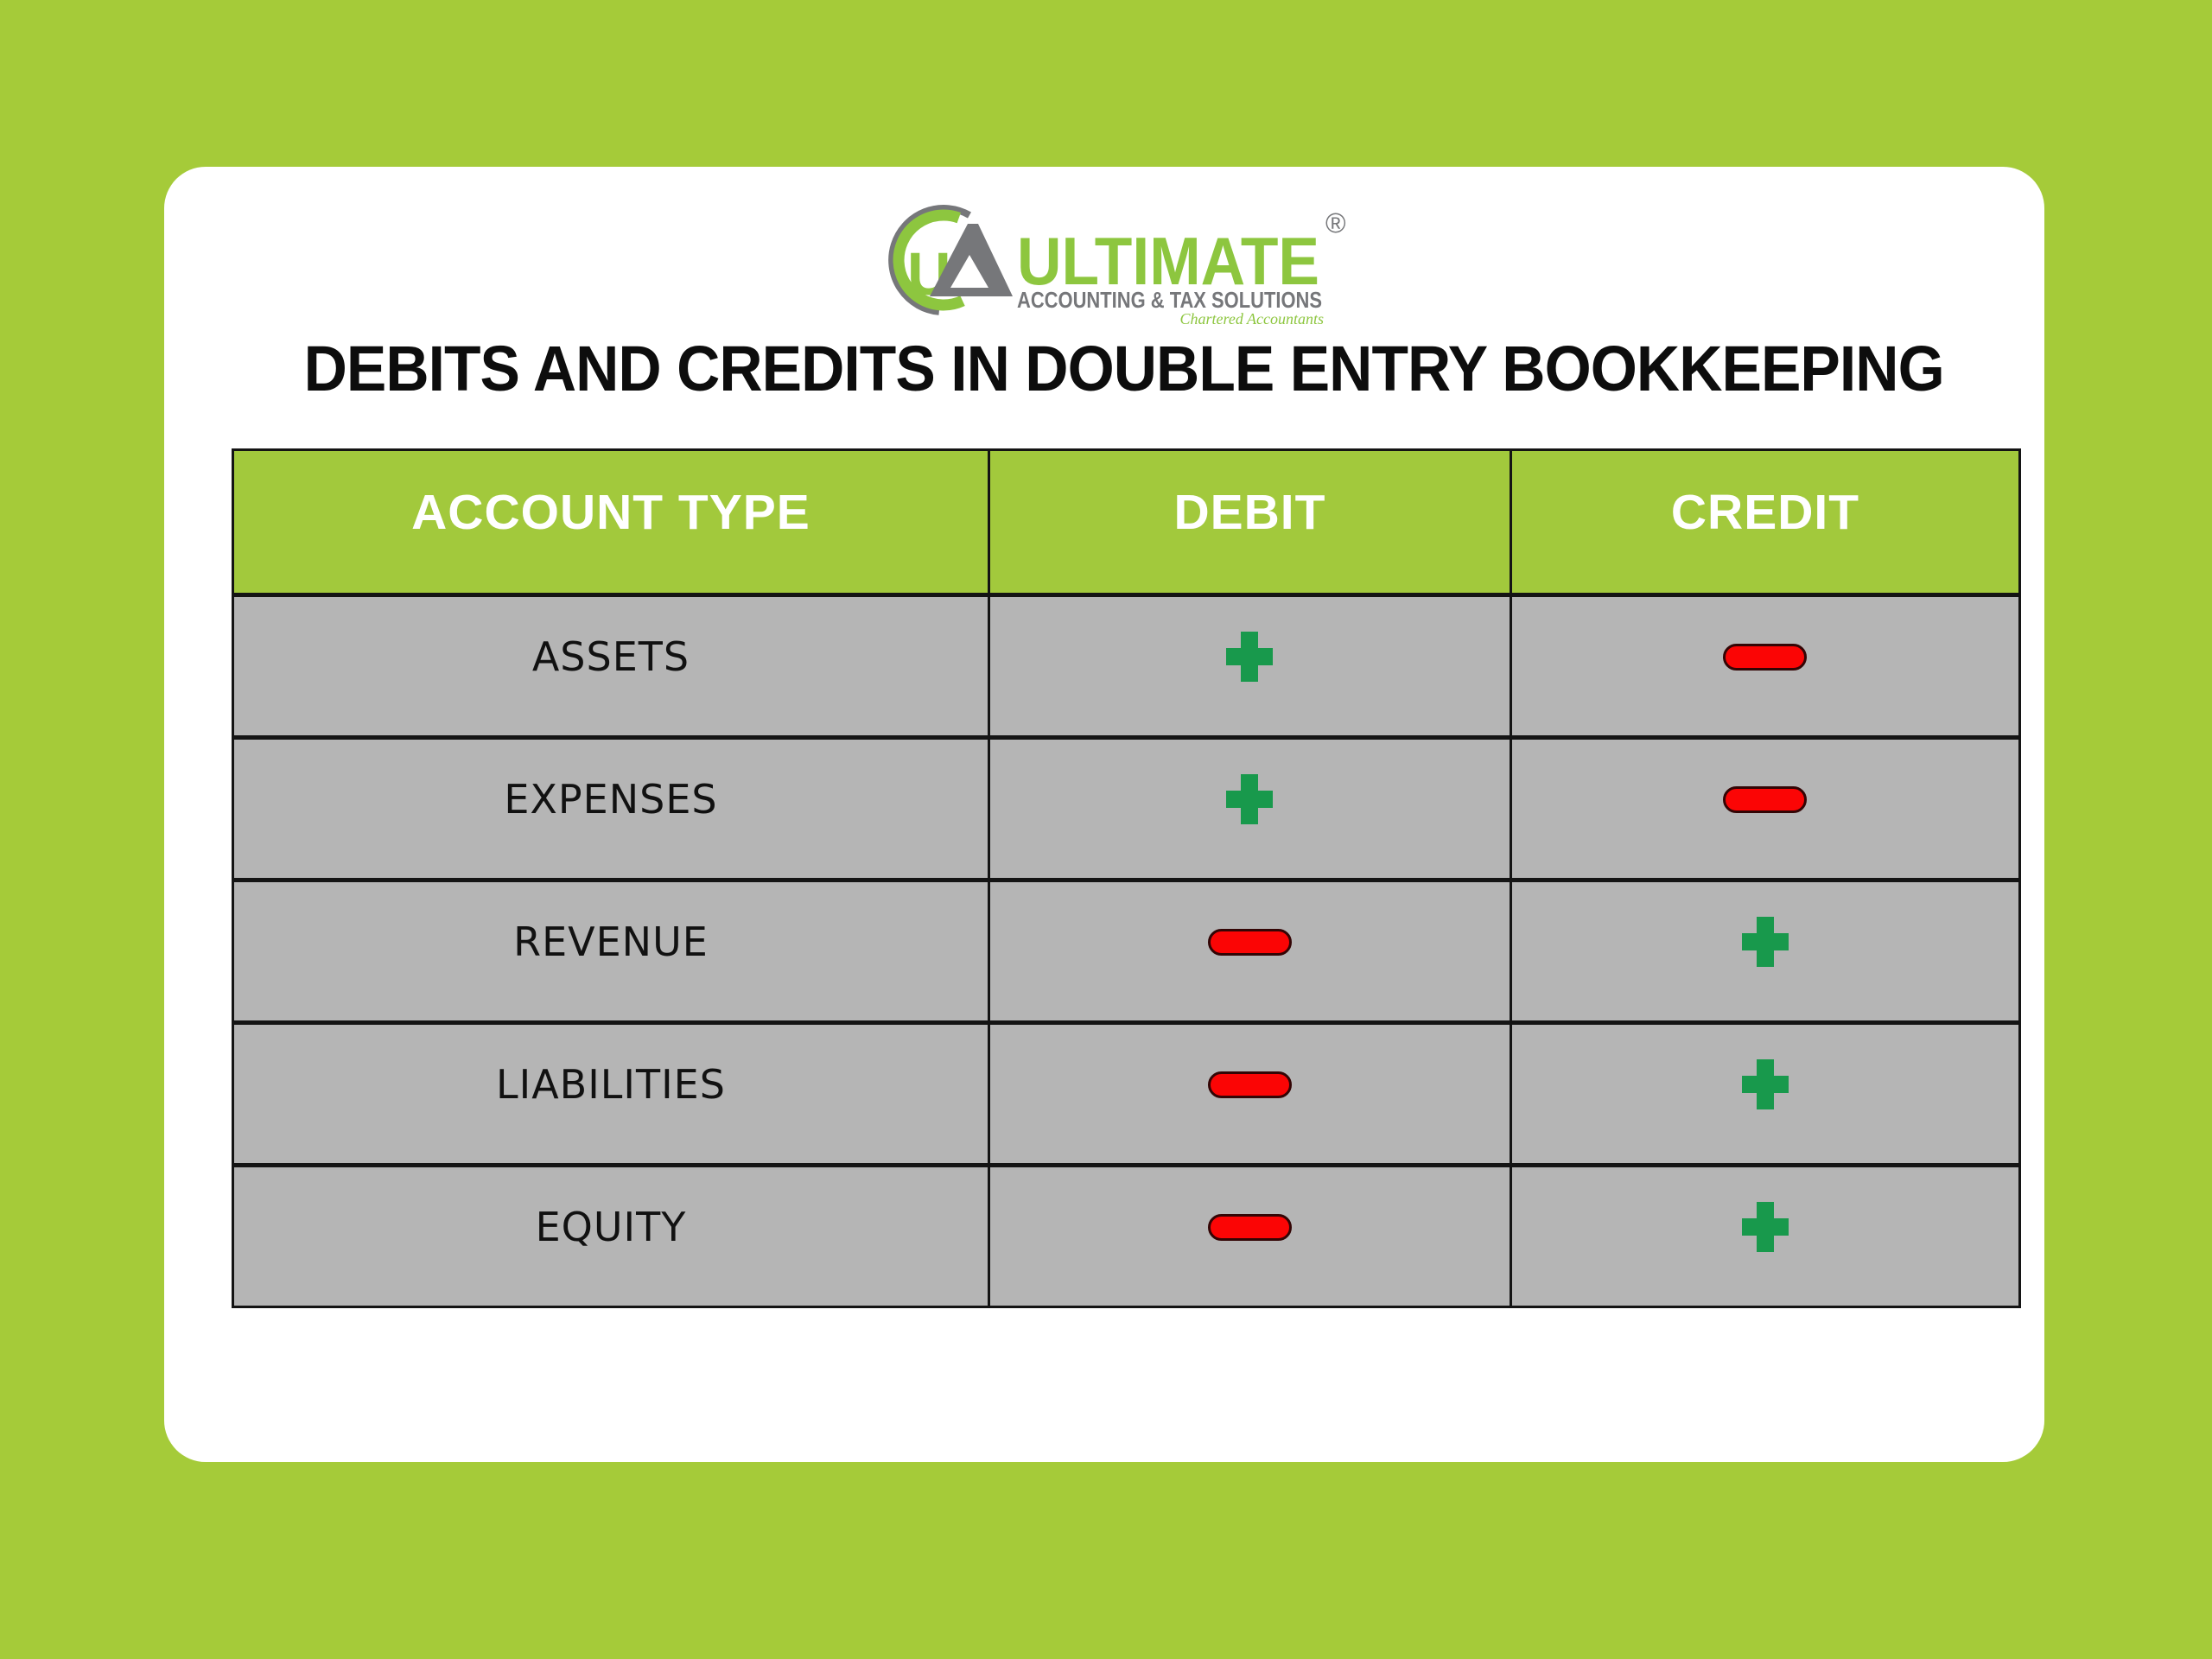 This screenshot has height=1659, width=2212. I want to click on logo-mark: U, so click(950, 260).